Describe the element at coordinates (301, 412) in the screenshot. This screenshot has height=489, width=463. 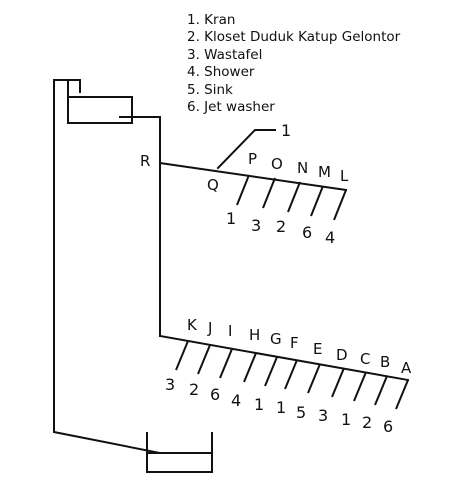
I see `fixture-number: 5` at that location.